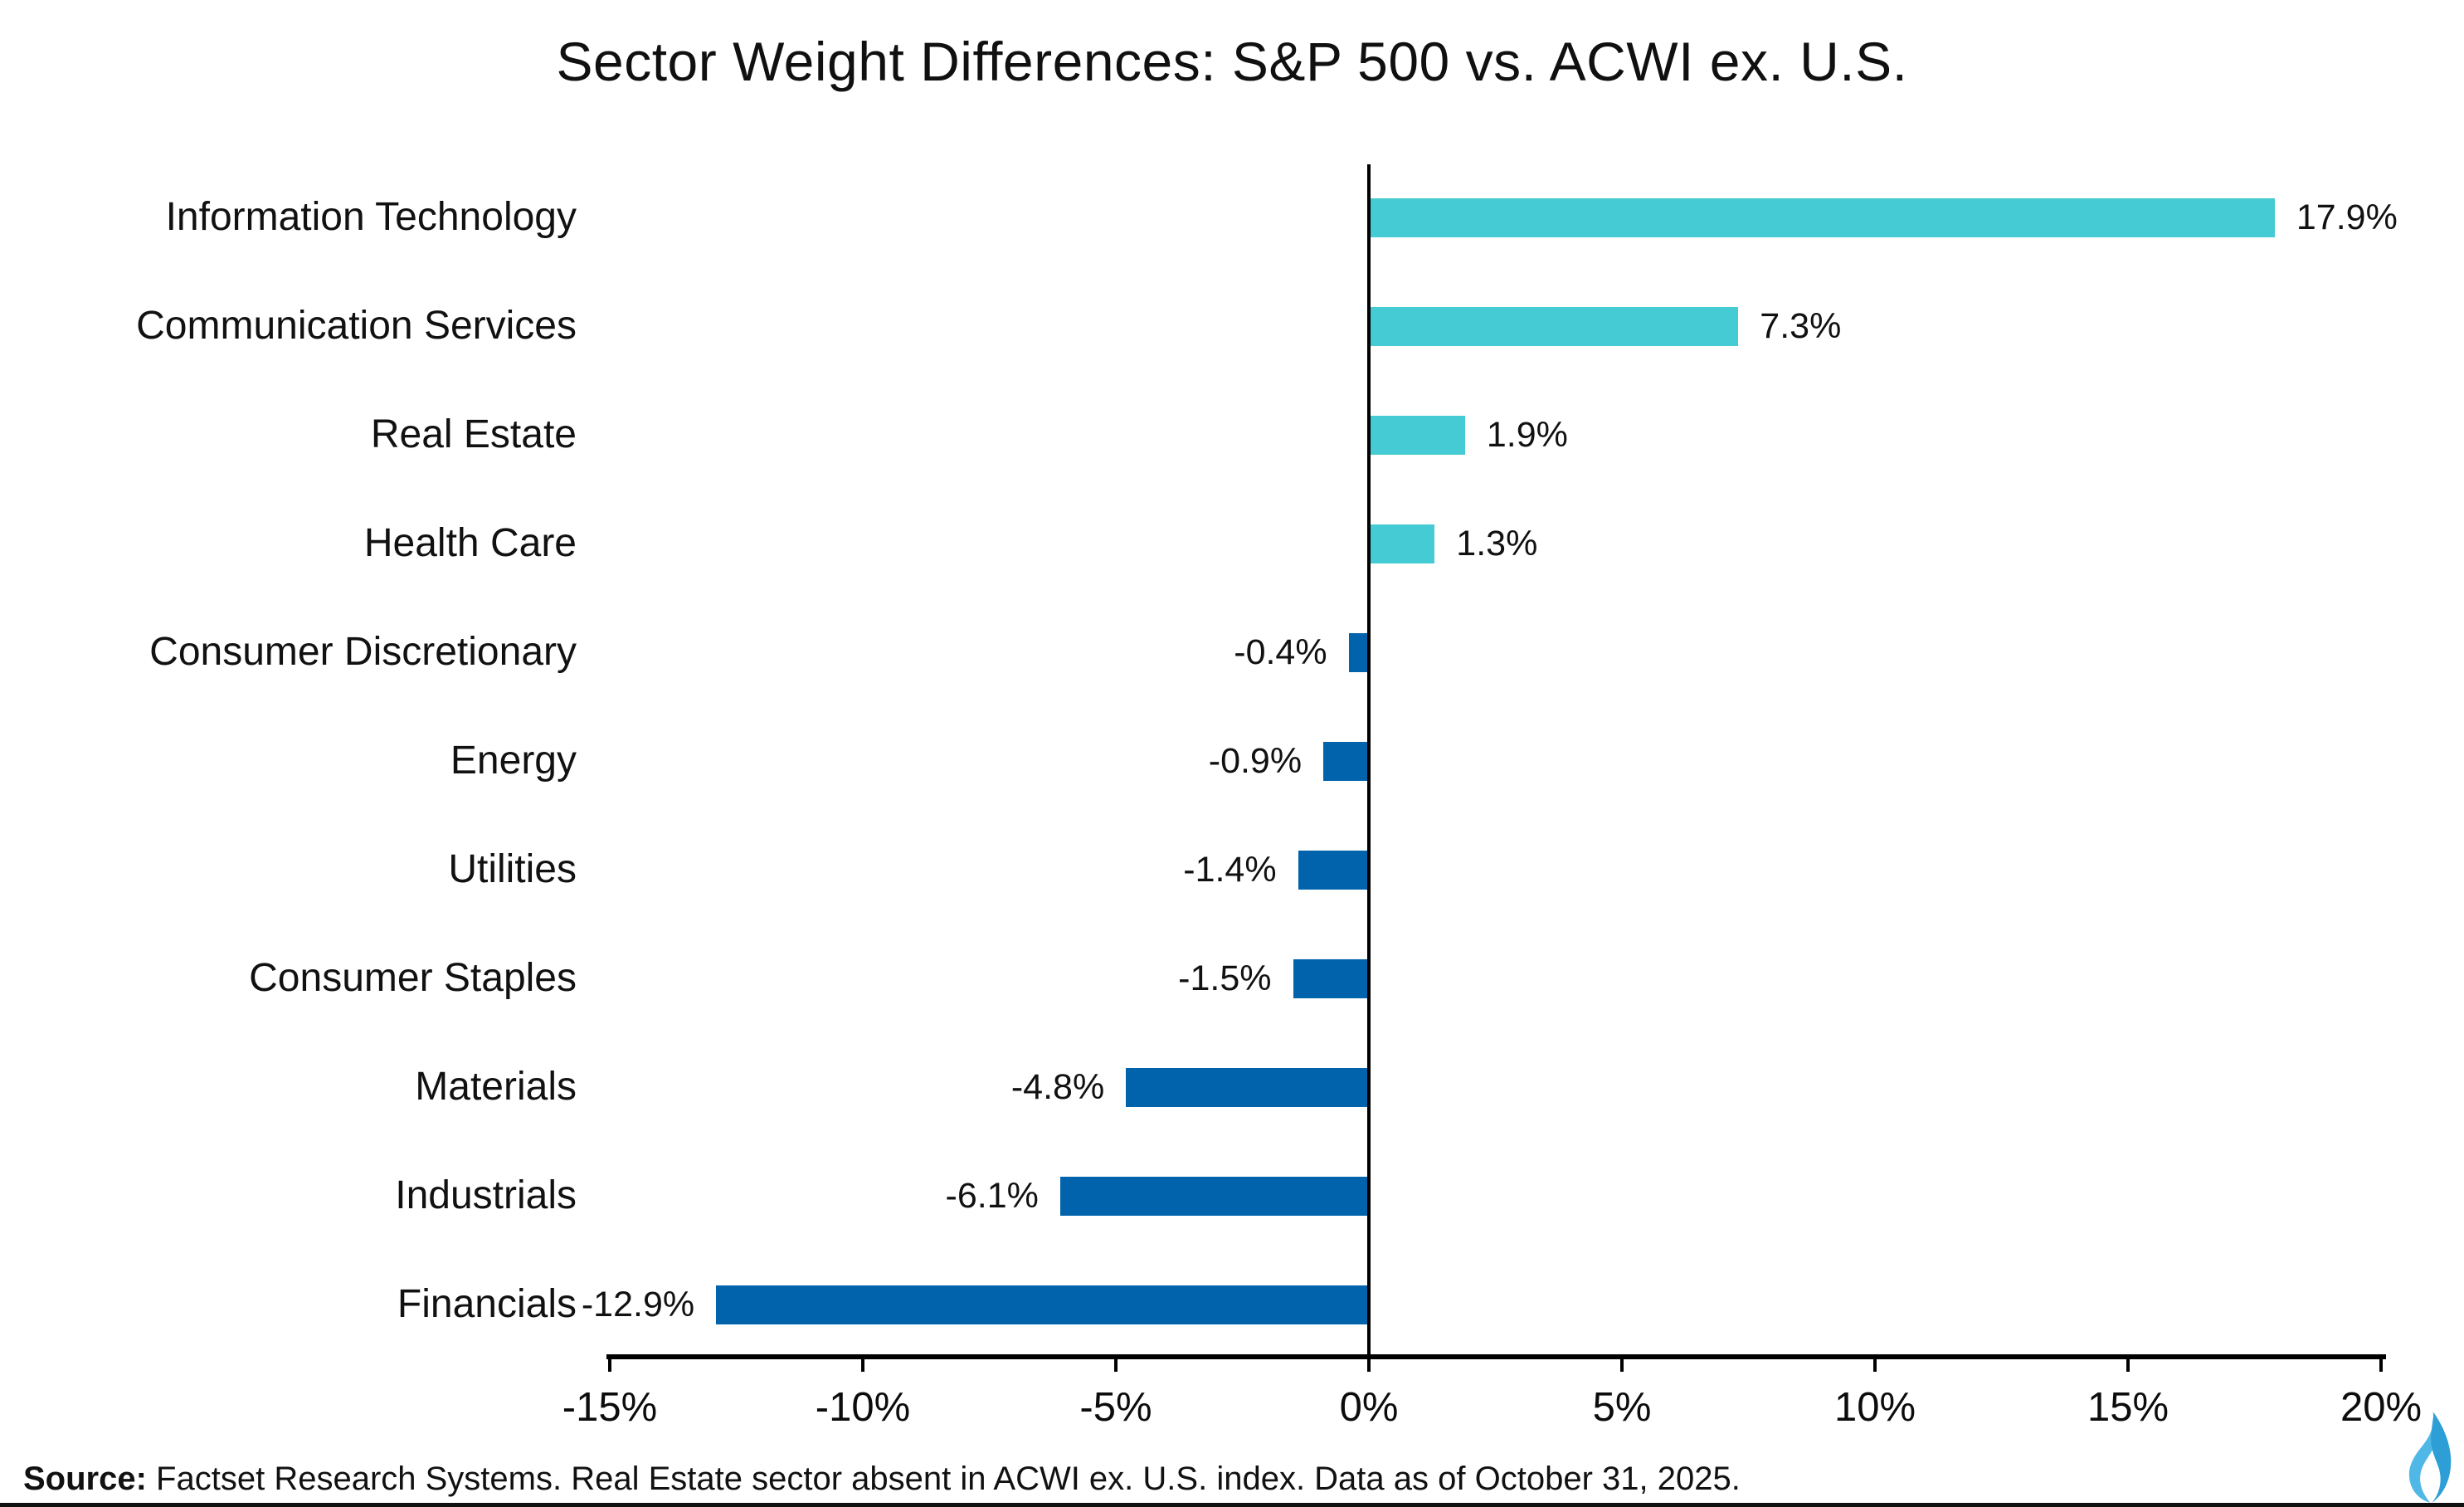  I want to click on x-tick-label: -5%, so click(1115, 1408).